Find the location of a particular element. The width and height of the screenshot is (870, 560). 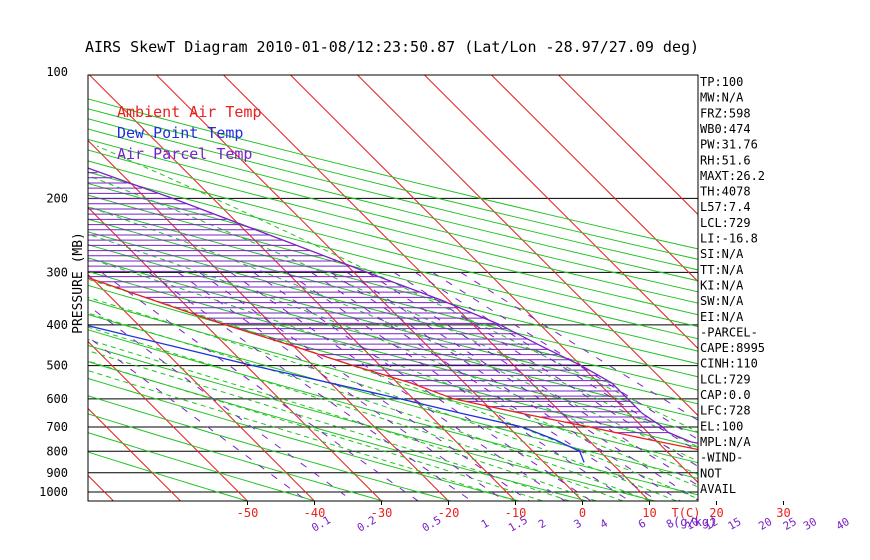

mixing-ratio-label: 2 is located at coordinates (542, 524).